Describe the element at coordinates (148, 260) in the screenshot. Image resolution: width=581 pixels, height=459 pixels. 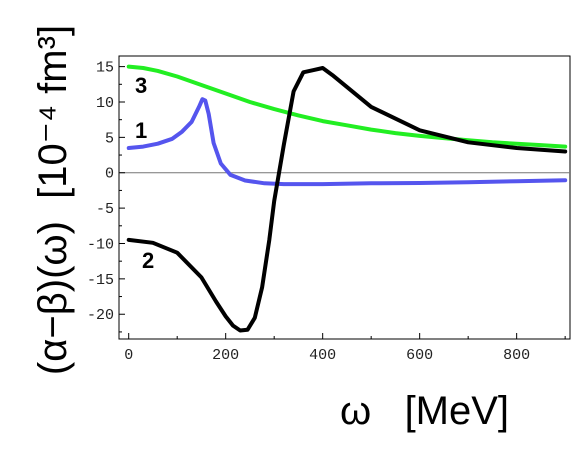
I see `series-label-2: 2` at that location.